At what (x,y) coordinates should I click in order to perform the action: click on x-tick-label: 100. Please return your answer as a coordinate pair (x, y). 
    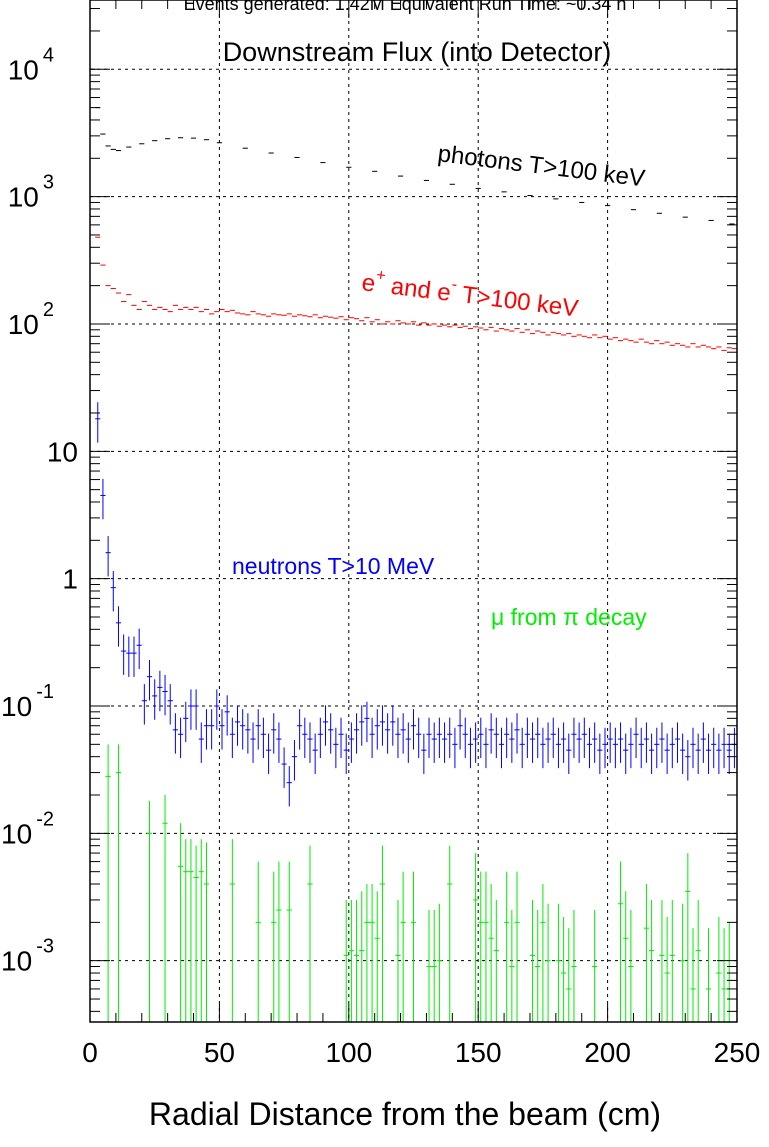
    Looking at the image, I should click on (348, 1052).